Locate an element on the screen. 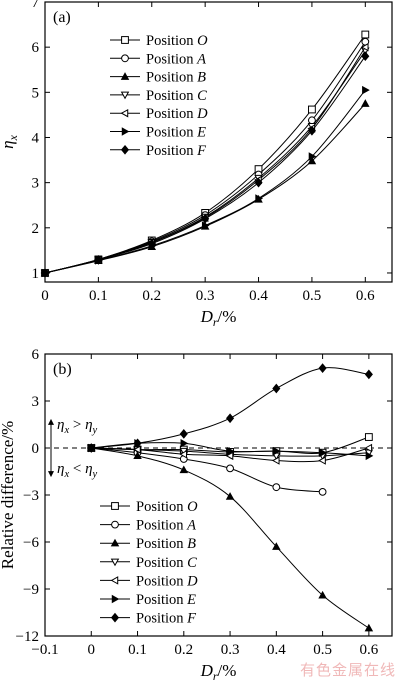 The width and height of the screenshot is (400, 684). x-tick-label: 0.3 is located at coordinates (205, 296).